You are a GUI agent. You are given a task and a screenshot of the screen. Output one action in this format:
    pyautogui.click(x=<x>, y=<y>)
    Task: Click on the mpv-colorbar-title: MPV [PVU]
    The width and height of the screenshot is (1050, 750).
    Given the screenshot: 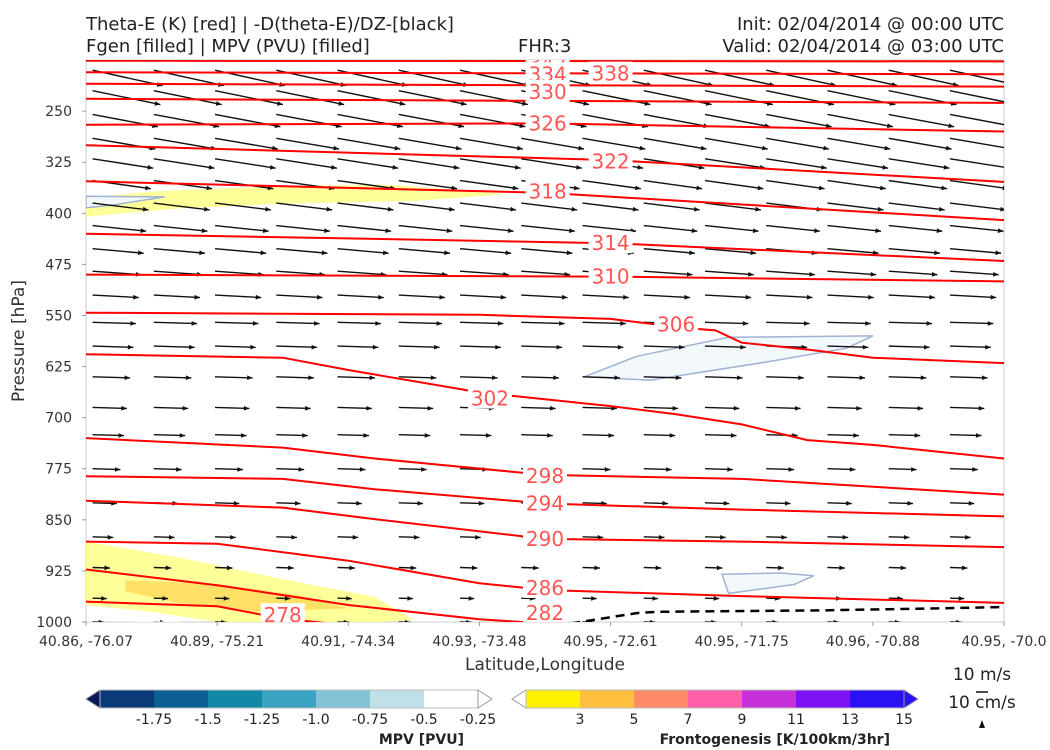 What is the action you would take?
    pyautogui.click(x=421, y=740)
    